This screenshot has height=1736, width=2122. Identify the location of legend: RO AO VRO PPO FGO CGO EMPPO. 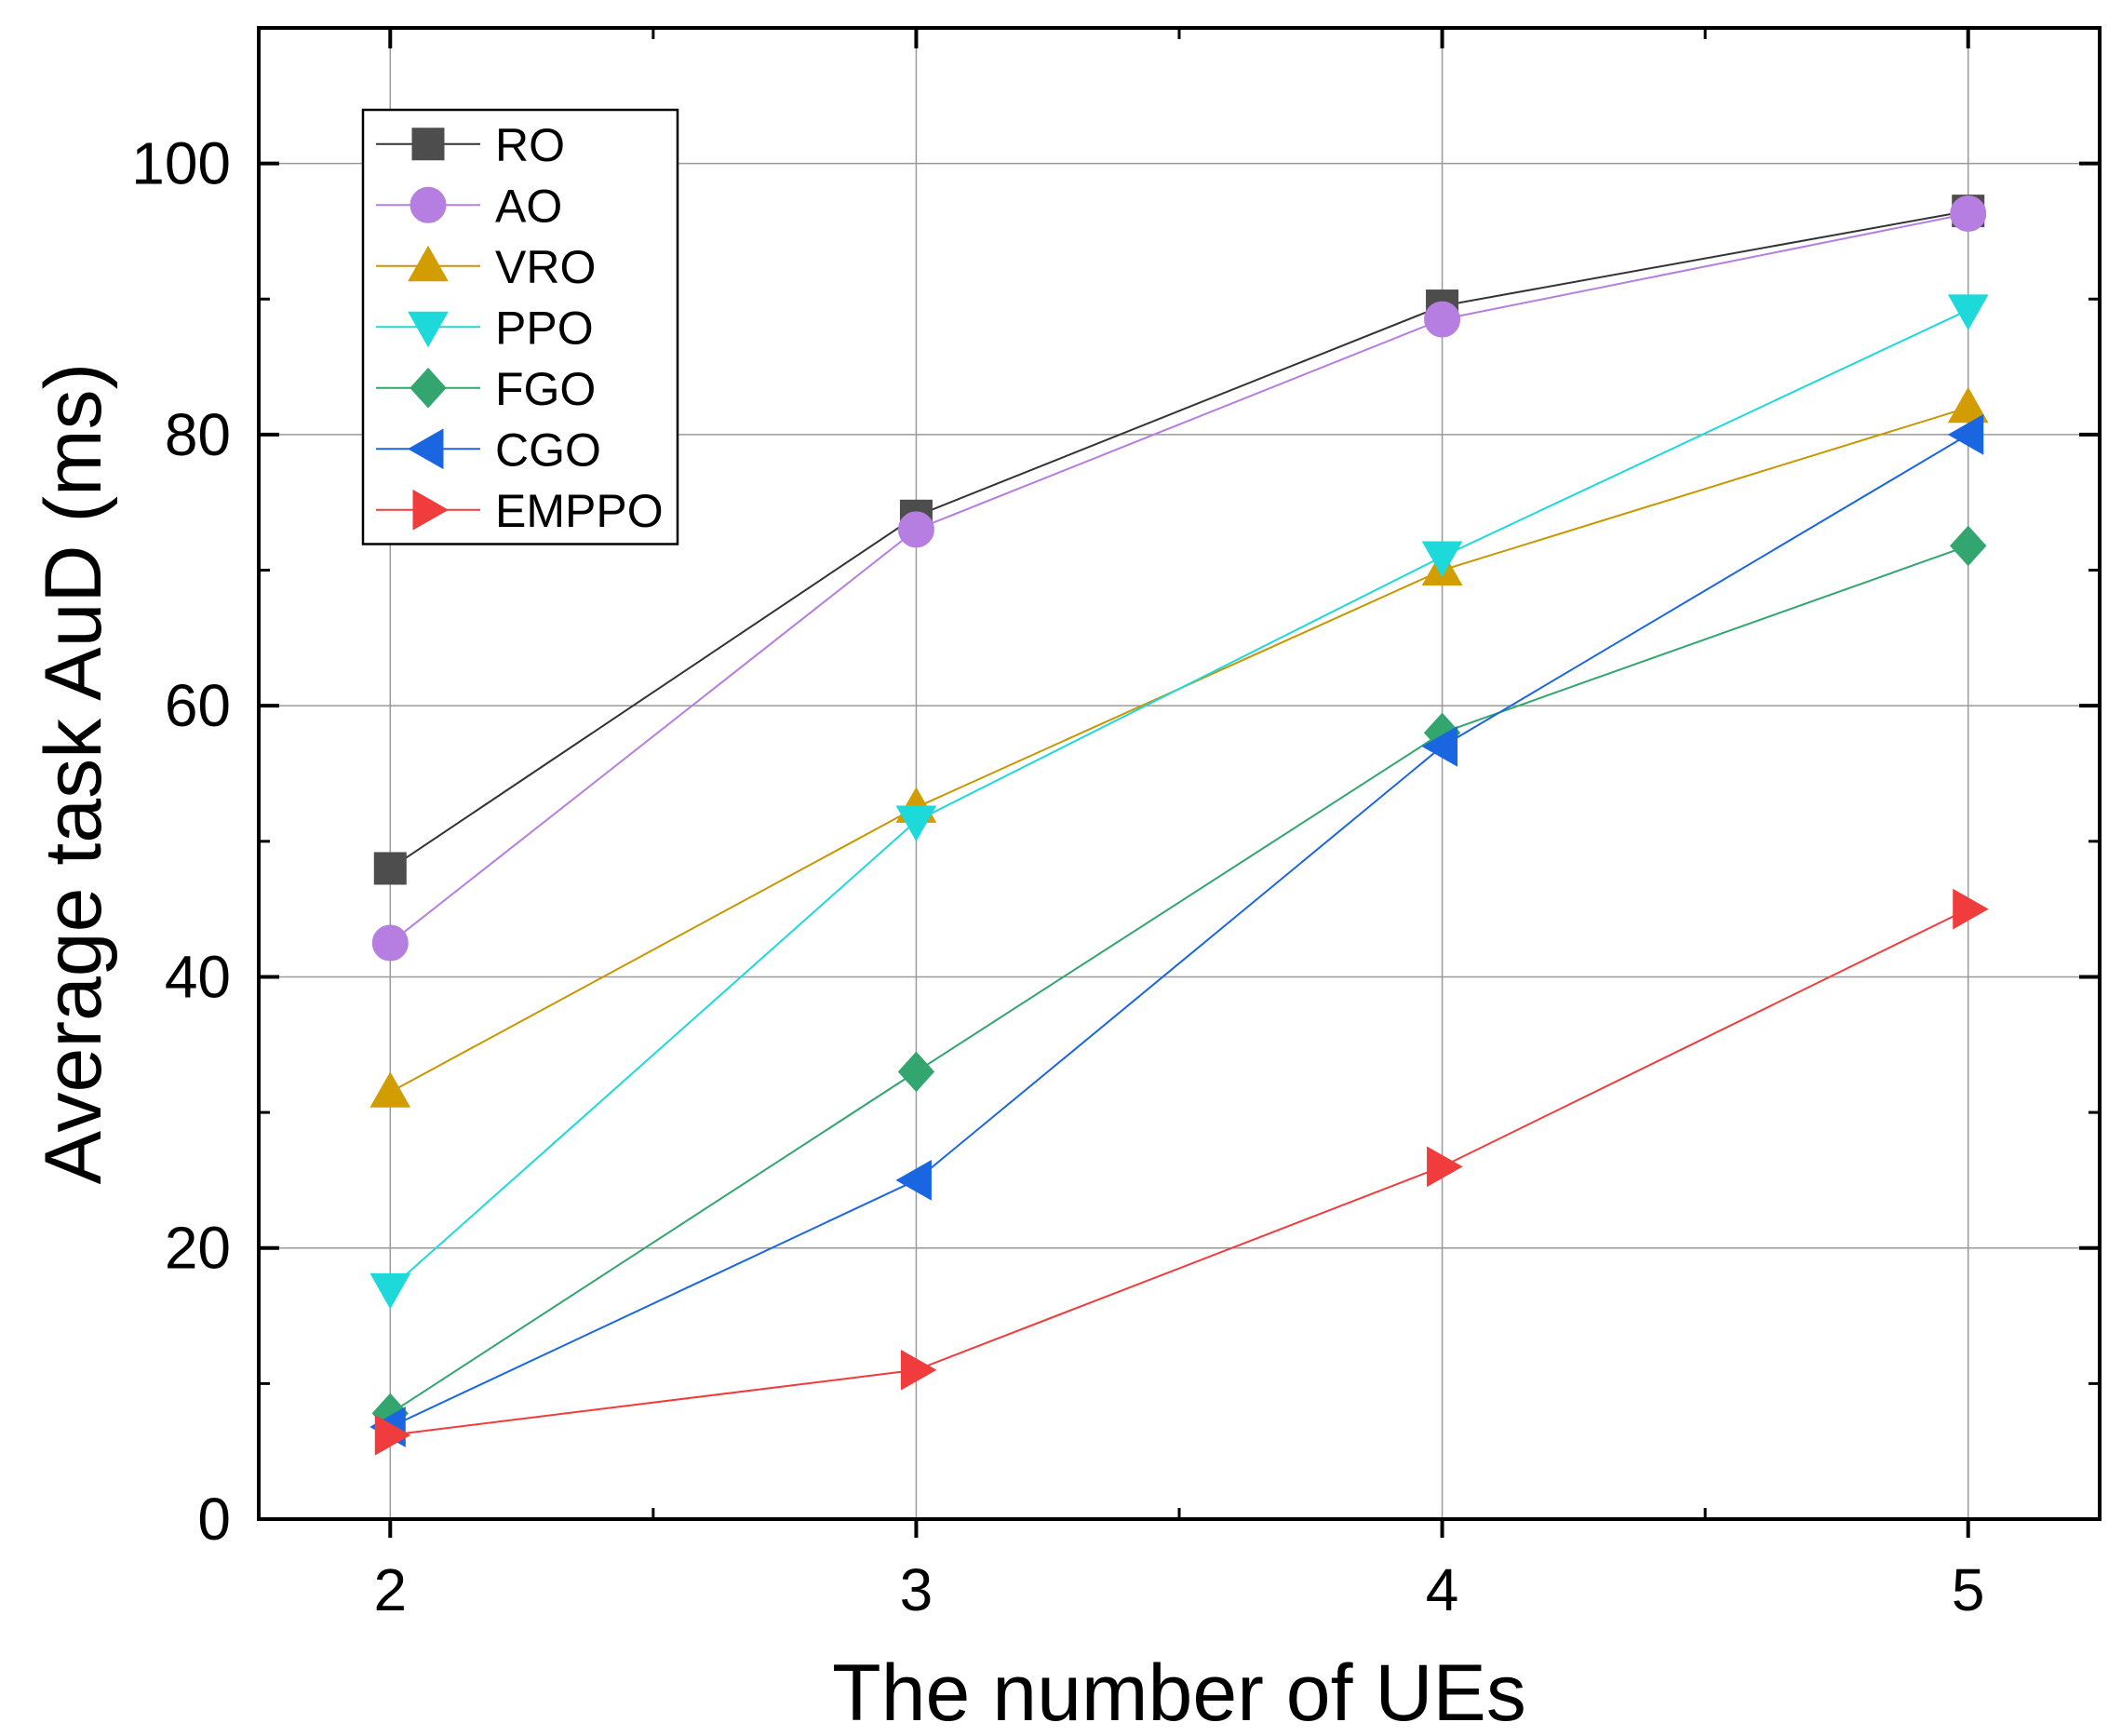
(520, 327).